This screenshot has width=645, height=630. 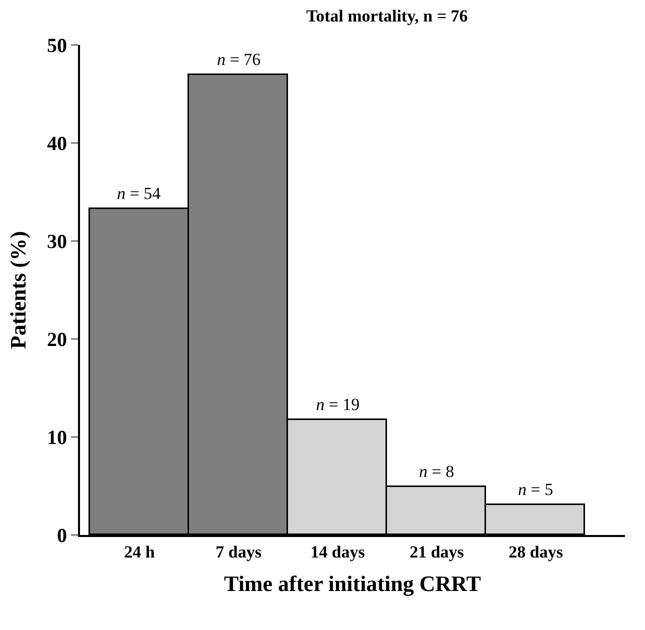 I want to click on annotation: n = 76, so click(x=239, y=59).